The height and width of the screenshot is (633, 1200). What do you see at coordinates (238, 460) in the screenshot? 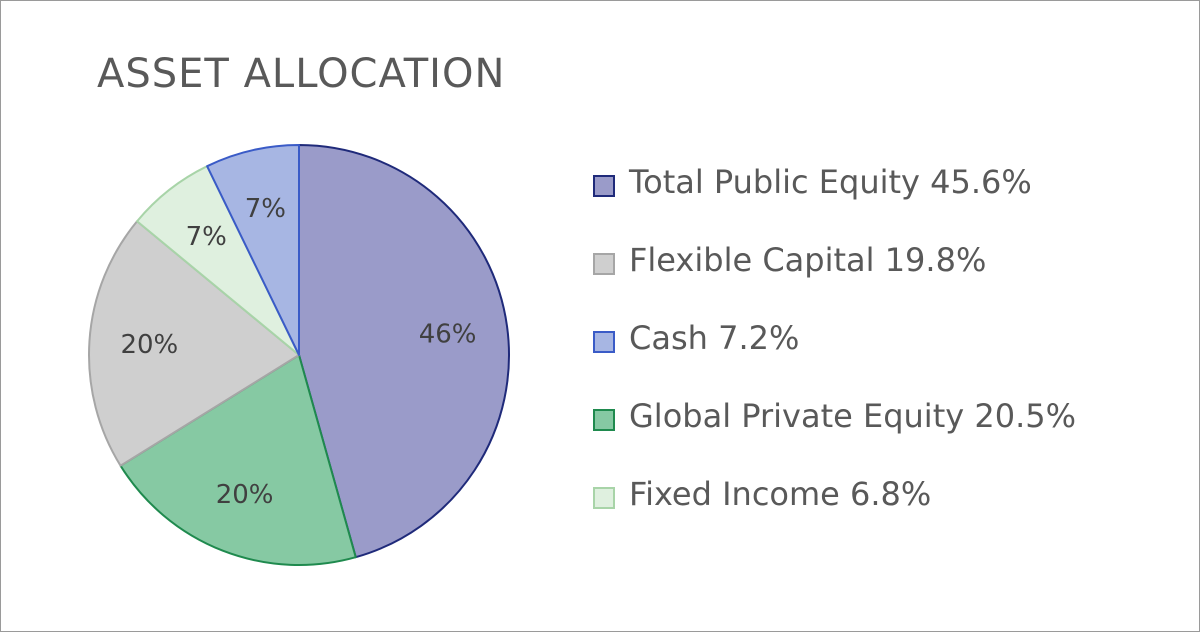
I see `pie-slice-global-private-equity` at bounding box center [238, 460].